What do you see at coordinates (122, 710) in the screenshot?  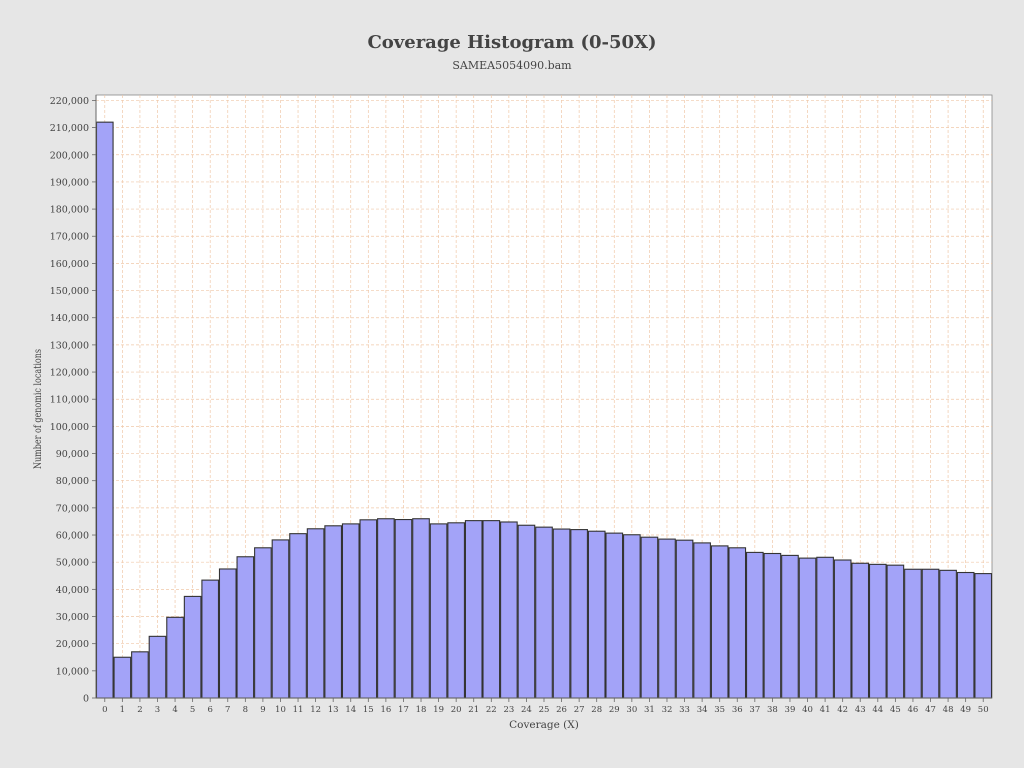 I see `x-tick-label: 1` at bounding box center [122, 710].